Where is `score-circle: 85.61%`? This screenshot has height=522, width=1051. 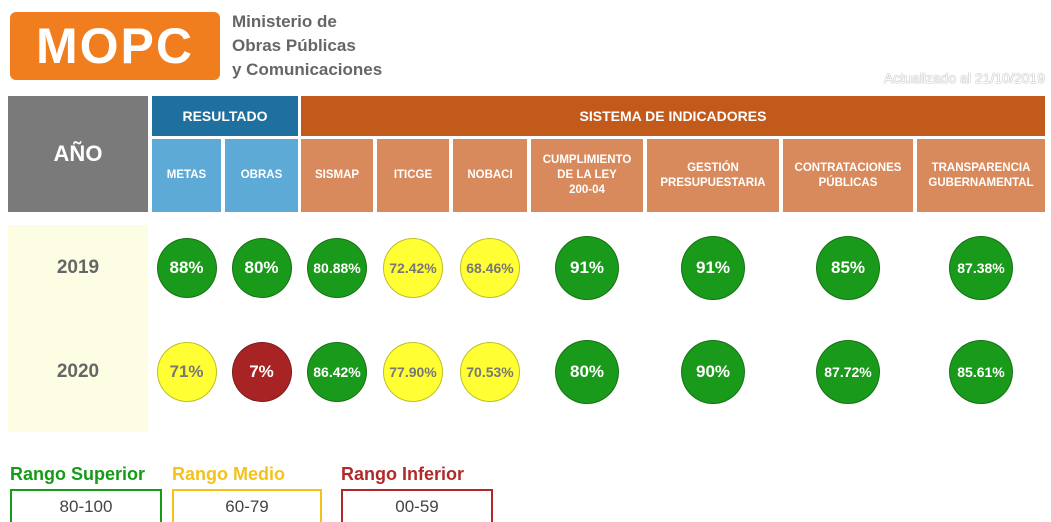 score-circle: 85.61% is located at coordinates (981, 372).